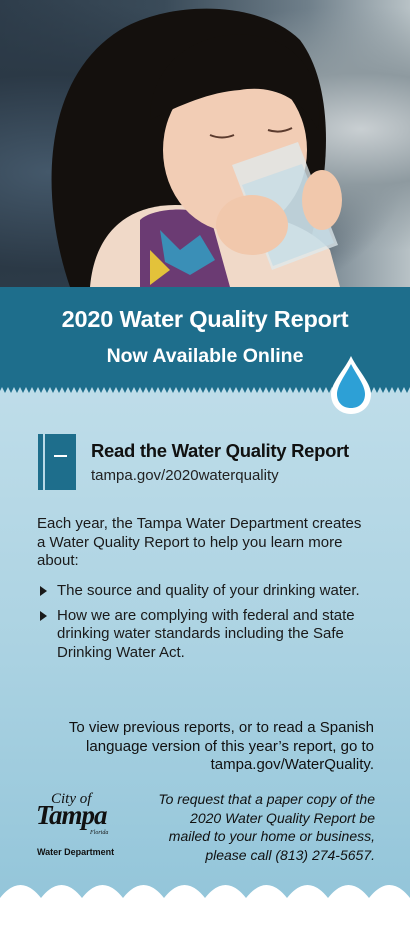  Describe the element at coordinates (57, 462) in the screenshot. I see `book-icon` at that location.